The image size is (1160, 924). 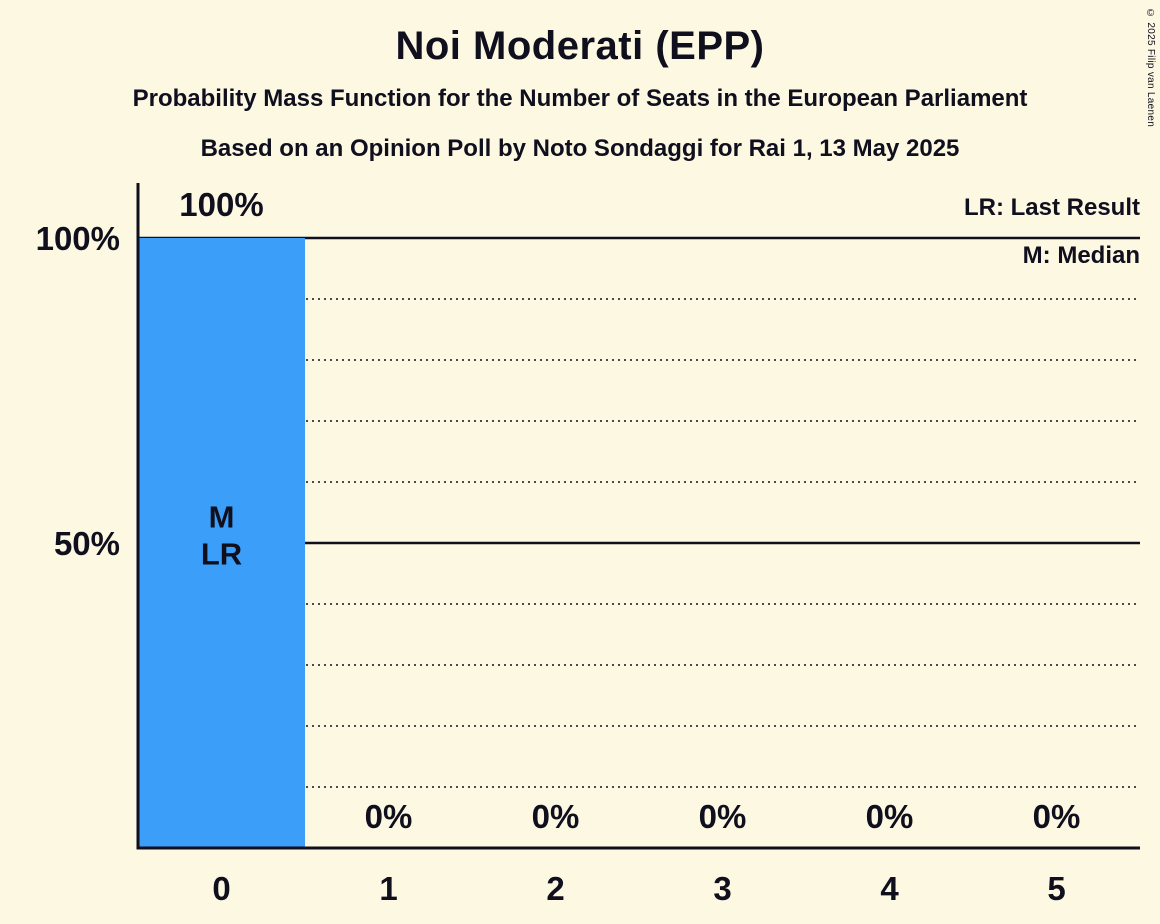 What do you see at coordinates (388, 888) in the screenshot?
I see `x-axis-label-1: 1` at bounding box center [388, 888].